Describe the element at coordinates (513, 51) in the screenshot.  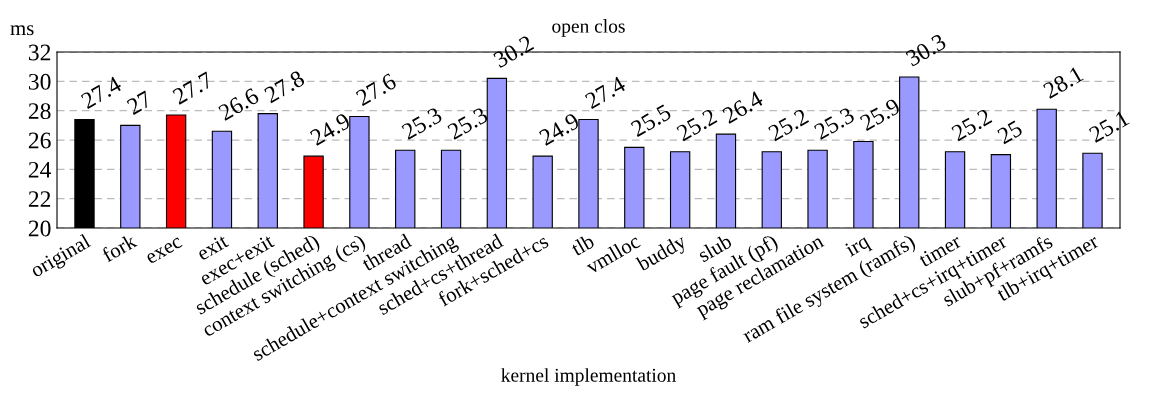
I see `data-label: 30.2` at that location.